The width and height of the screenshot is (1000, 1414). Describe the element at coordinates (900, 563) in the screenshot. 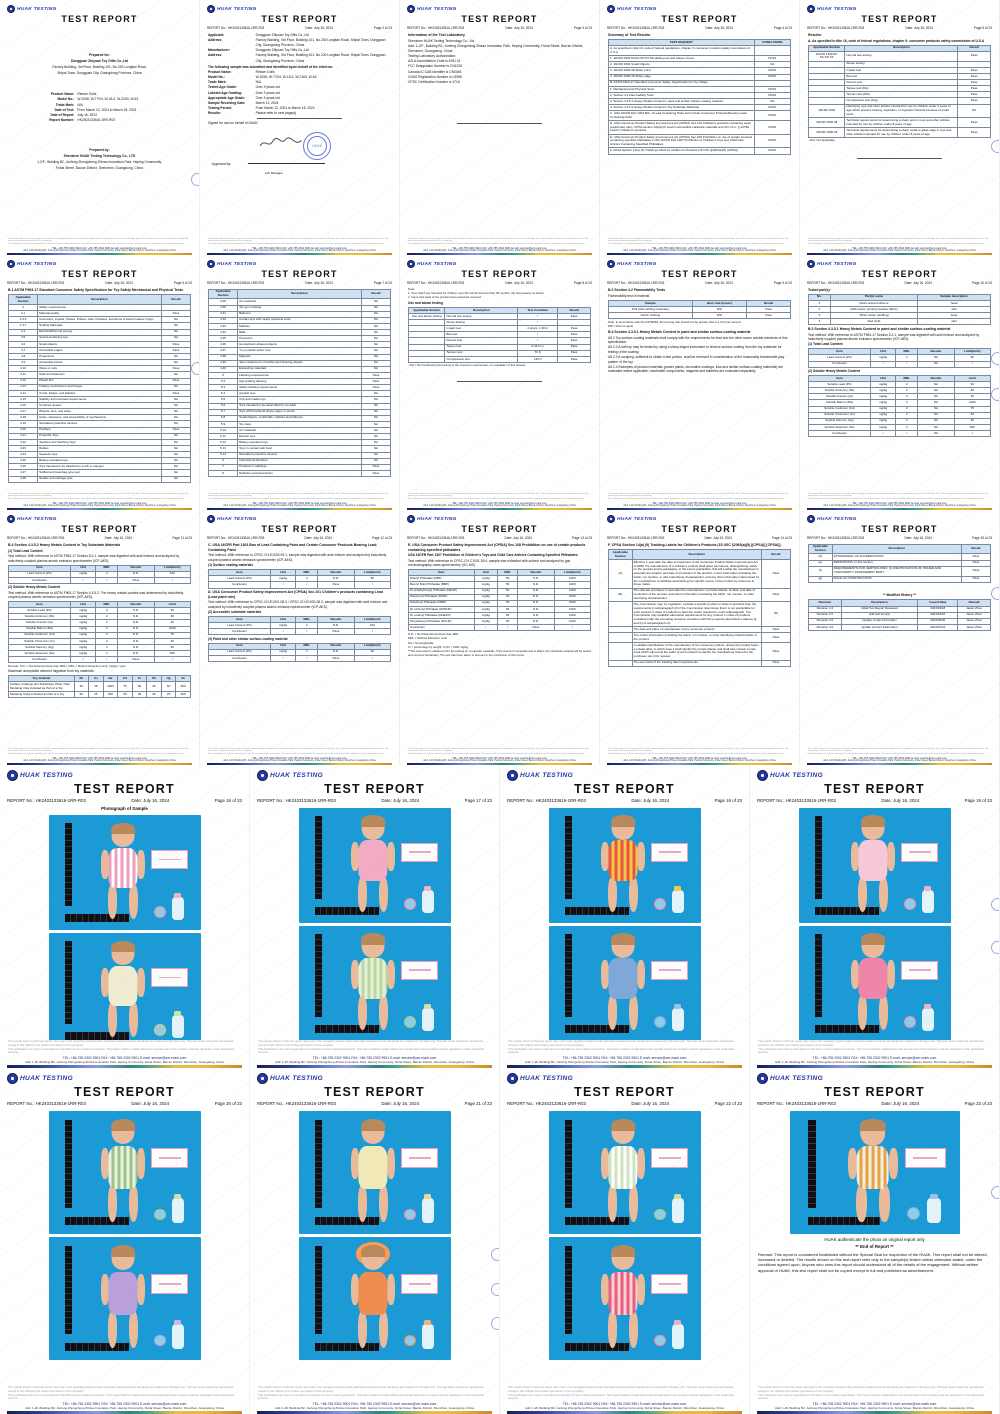

I see `table-row: (e) DEFINITIONS. In this section: Pass` at that location.